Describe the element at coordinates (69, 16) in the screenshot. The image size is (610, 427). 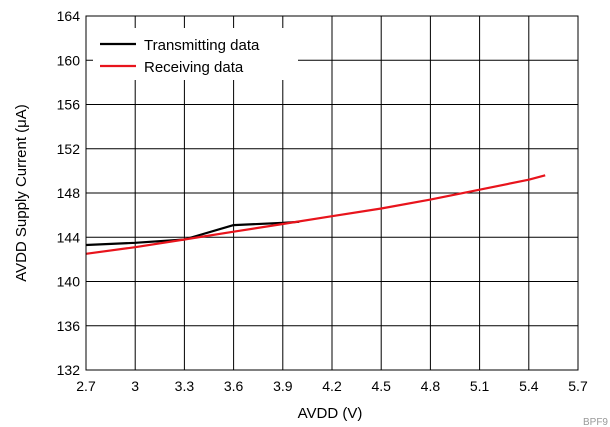
I see `y-tick-label: 164` at that location.